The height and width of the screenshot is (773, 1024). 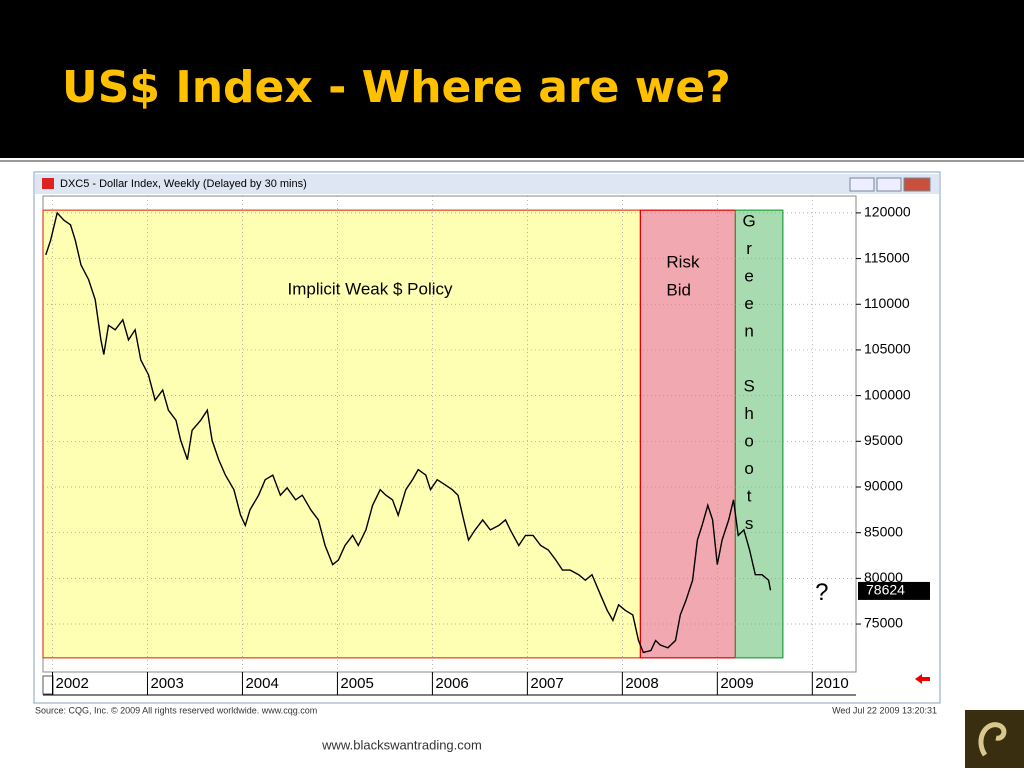 I want to click on x-tick-label: 2006, so click(x=451, y=683).